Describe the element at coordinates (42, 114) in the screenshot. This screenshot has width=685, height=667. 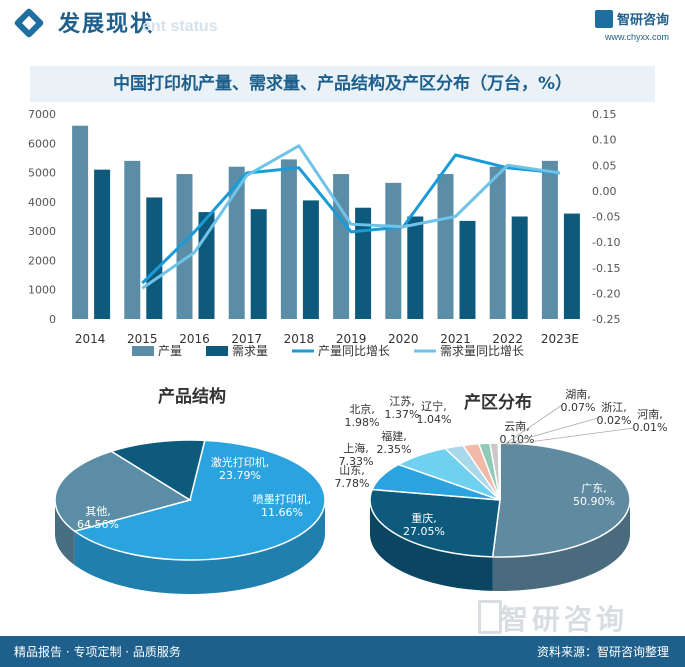
I see `y-tick-label: 7000` at that location.